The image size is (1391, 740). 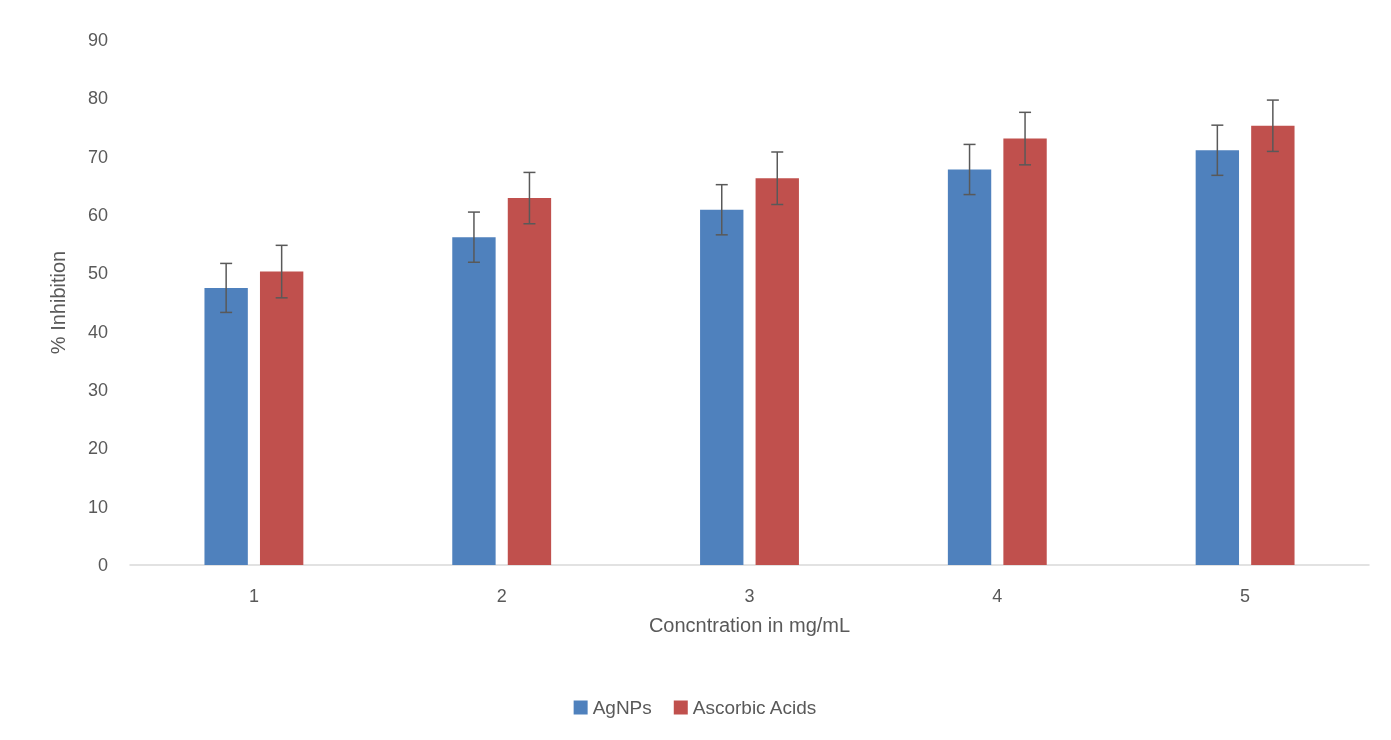 What do you see at coordinates (58, 302) in the screenshot?
I see `y-axis-title: % Inhibition` at bounding box center [58, 302].